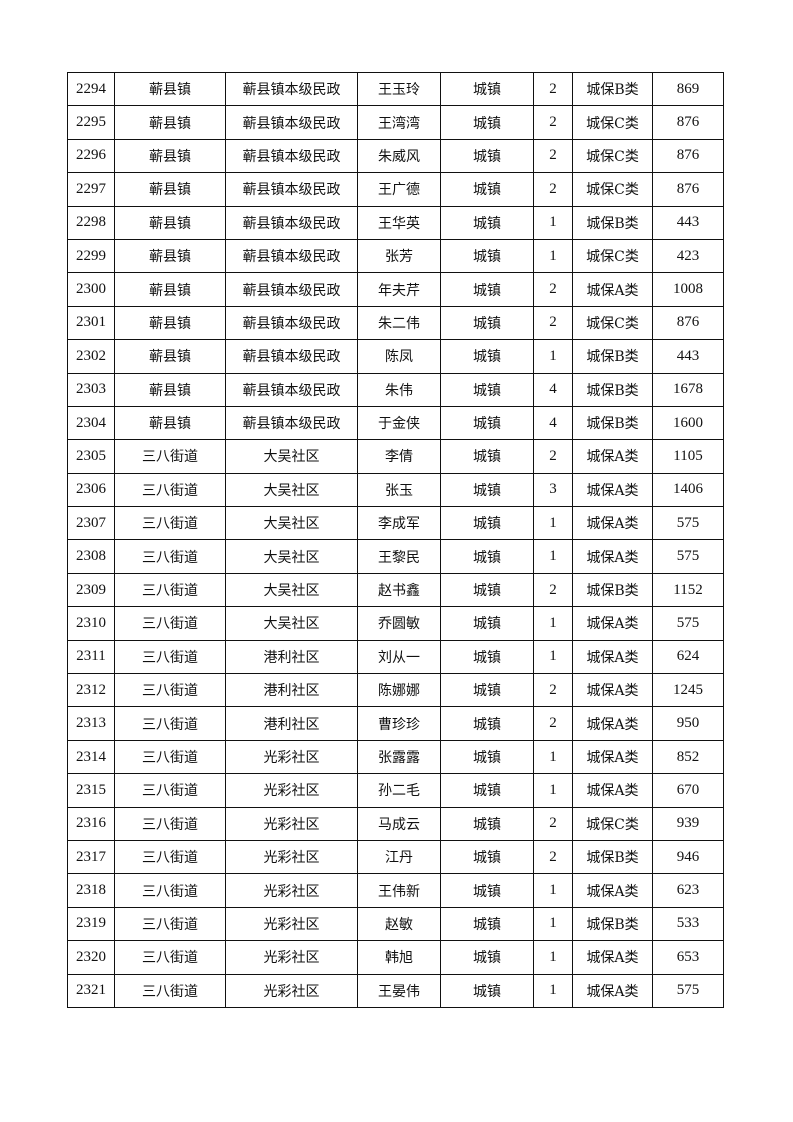  I want to click on row-number-cell: 2307, so click(91, 523).